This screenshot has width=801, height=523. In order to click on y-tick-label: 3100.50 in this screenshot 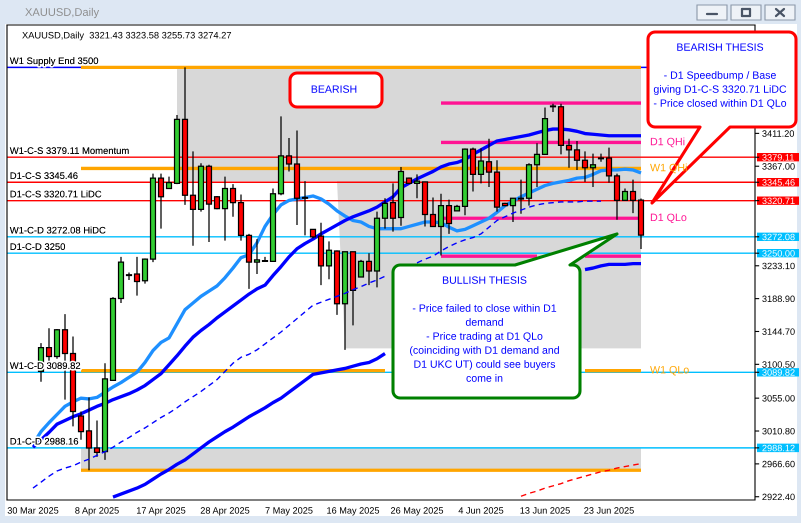, I will do `click(778, 364)`.